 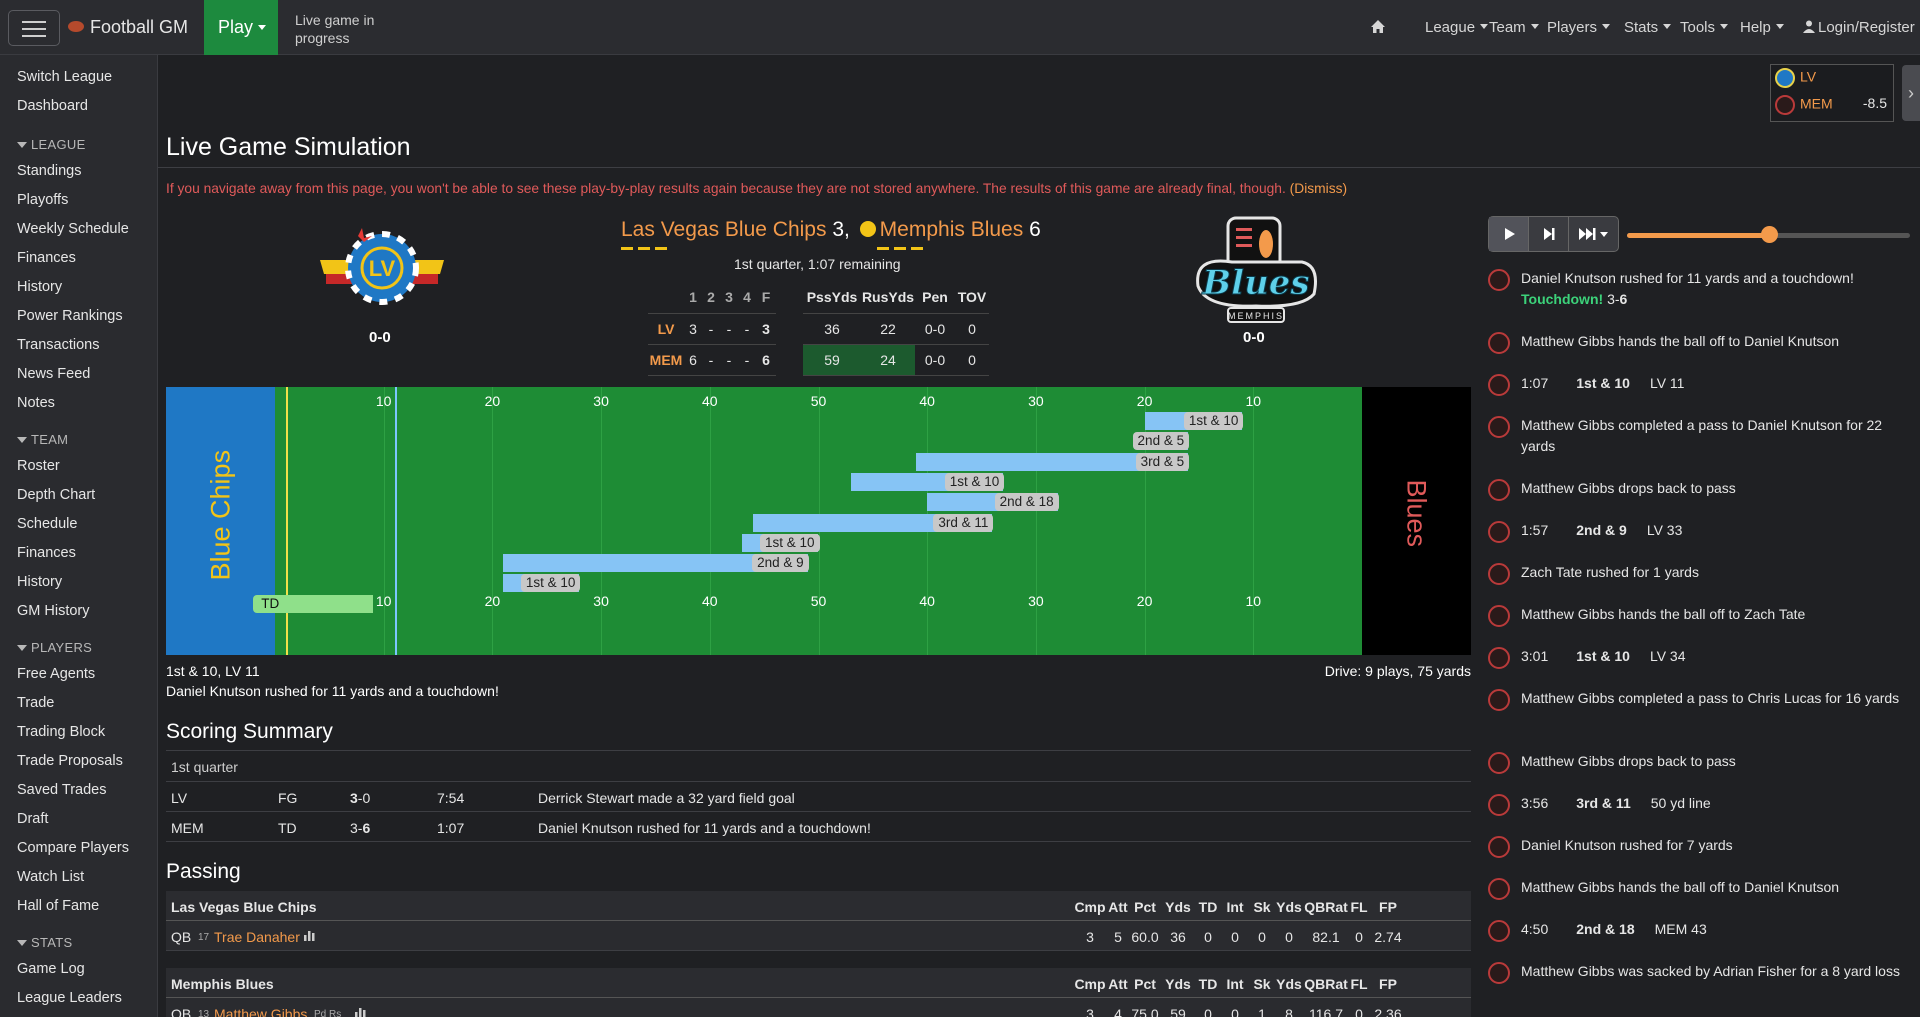 What do you see at coordinates (220, 521) in the screenshot?
I see `away-endzone: Blue Chips` at bounding box center [220, 521].